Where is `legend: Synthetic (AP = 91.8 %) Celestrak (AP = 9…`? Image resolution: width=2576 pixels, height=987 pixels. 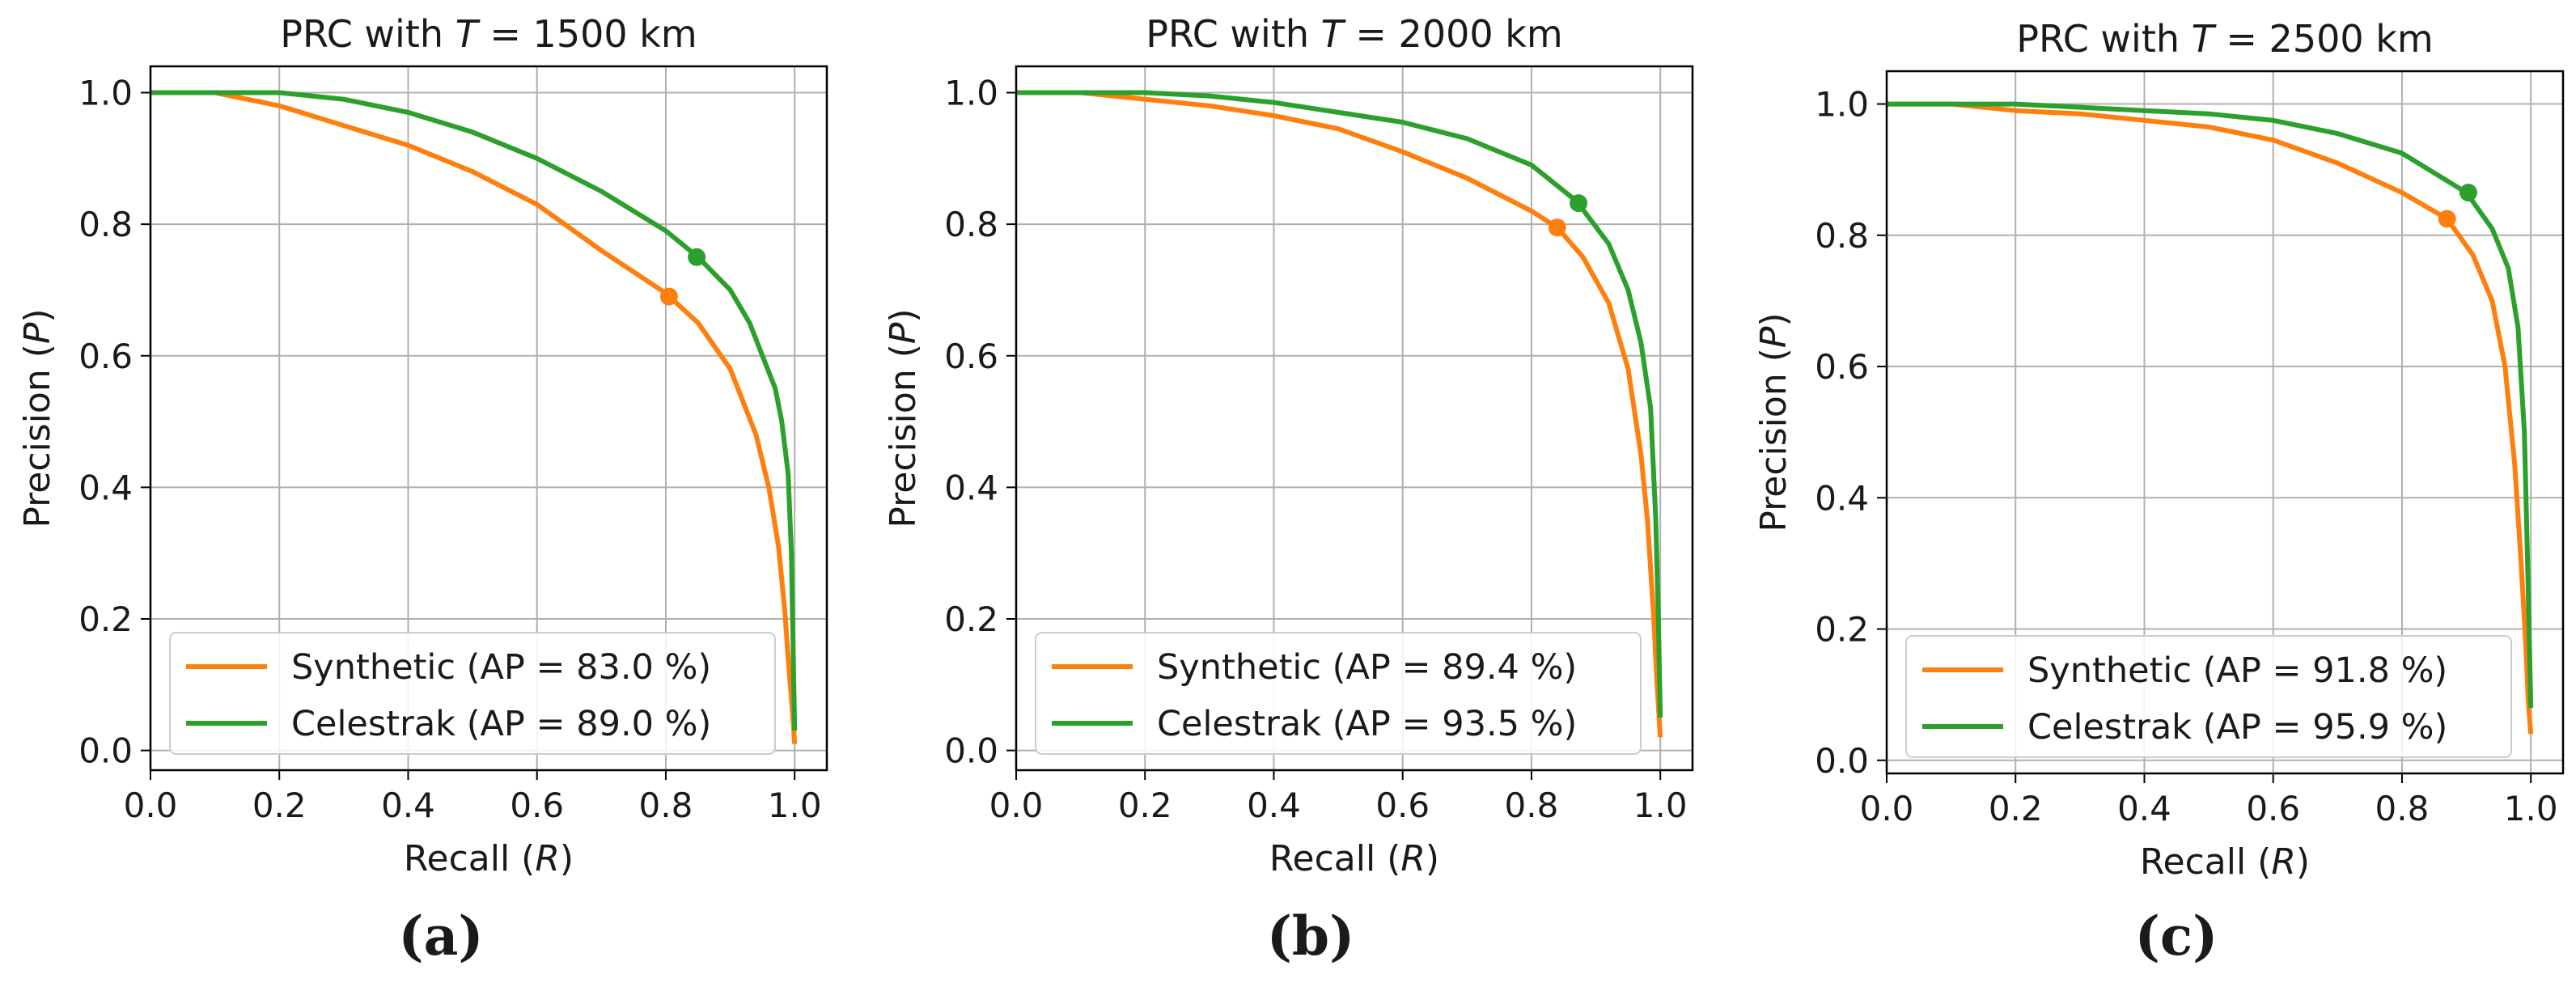
legend: Synthetic (AP = 91.8 %) Celestrak (AP = 9… is located at coordinates (2208, 696).